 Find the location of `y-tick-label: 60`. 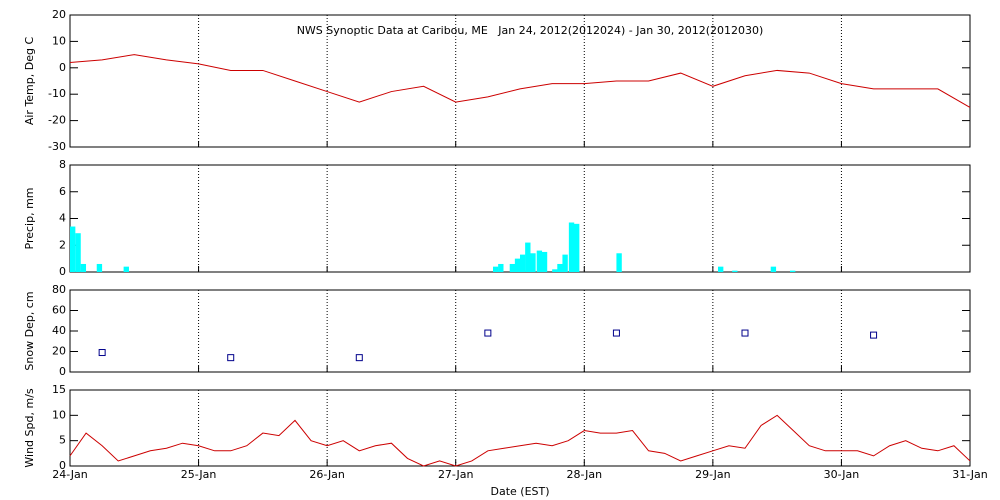

y-tick-label: 60 is located at coordinates (59, 310).